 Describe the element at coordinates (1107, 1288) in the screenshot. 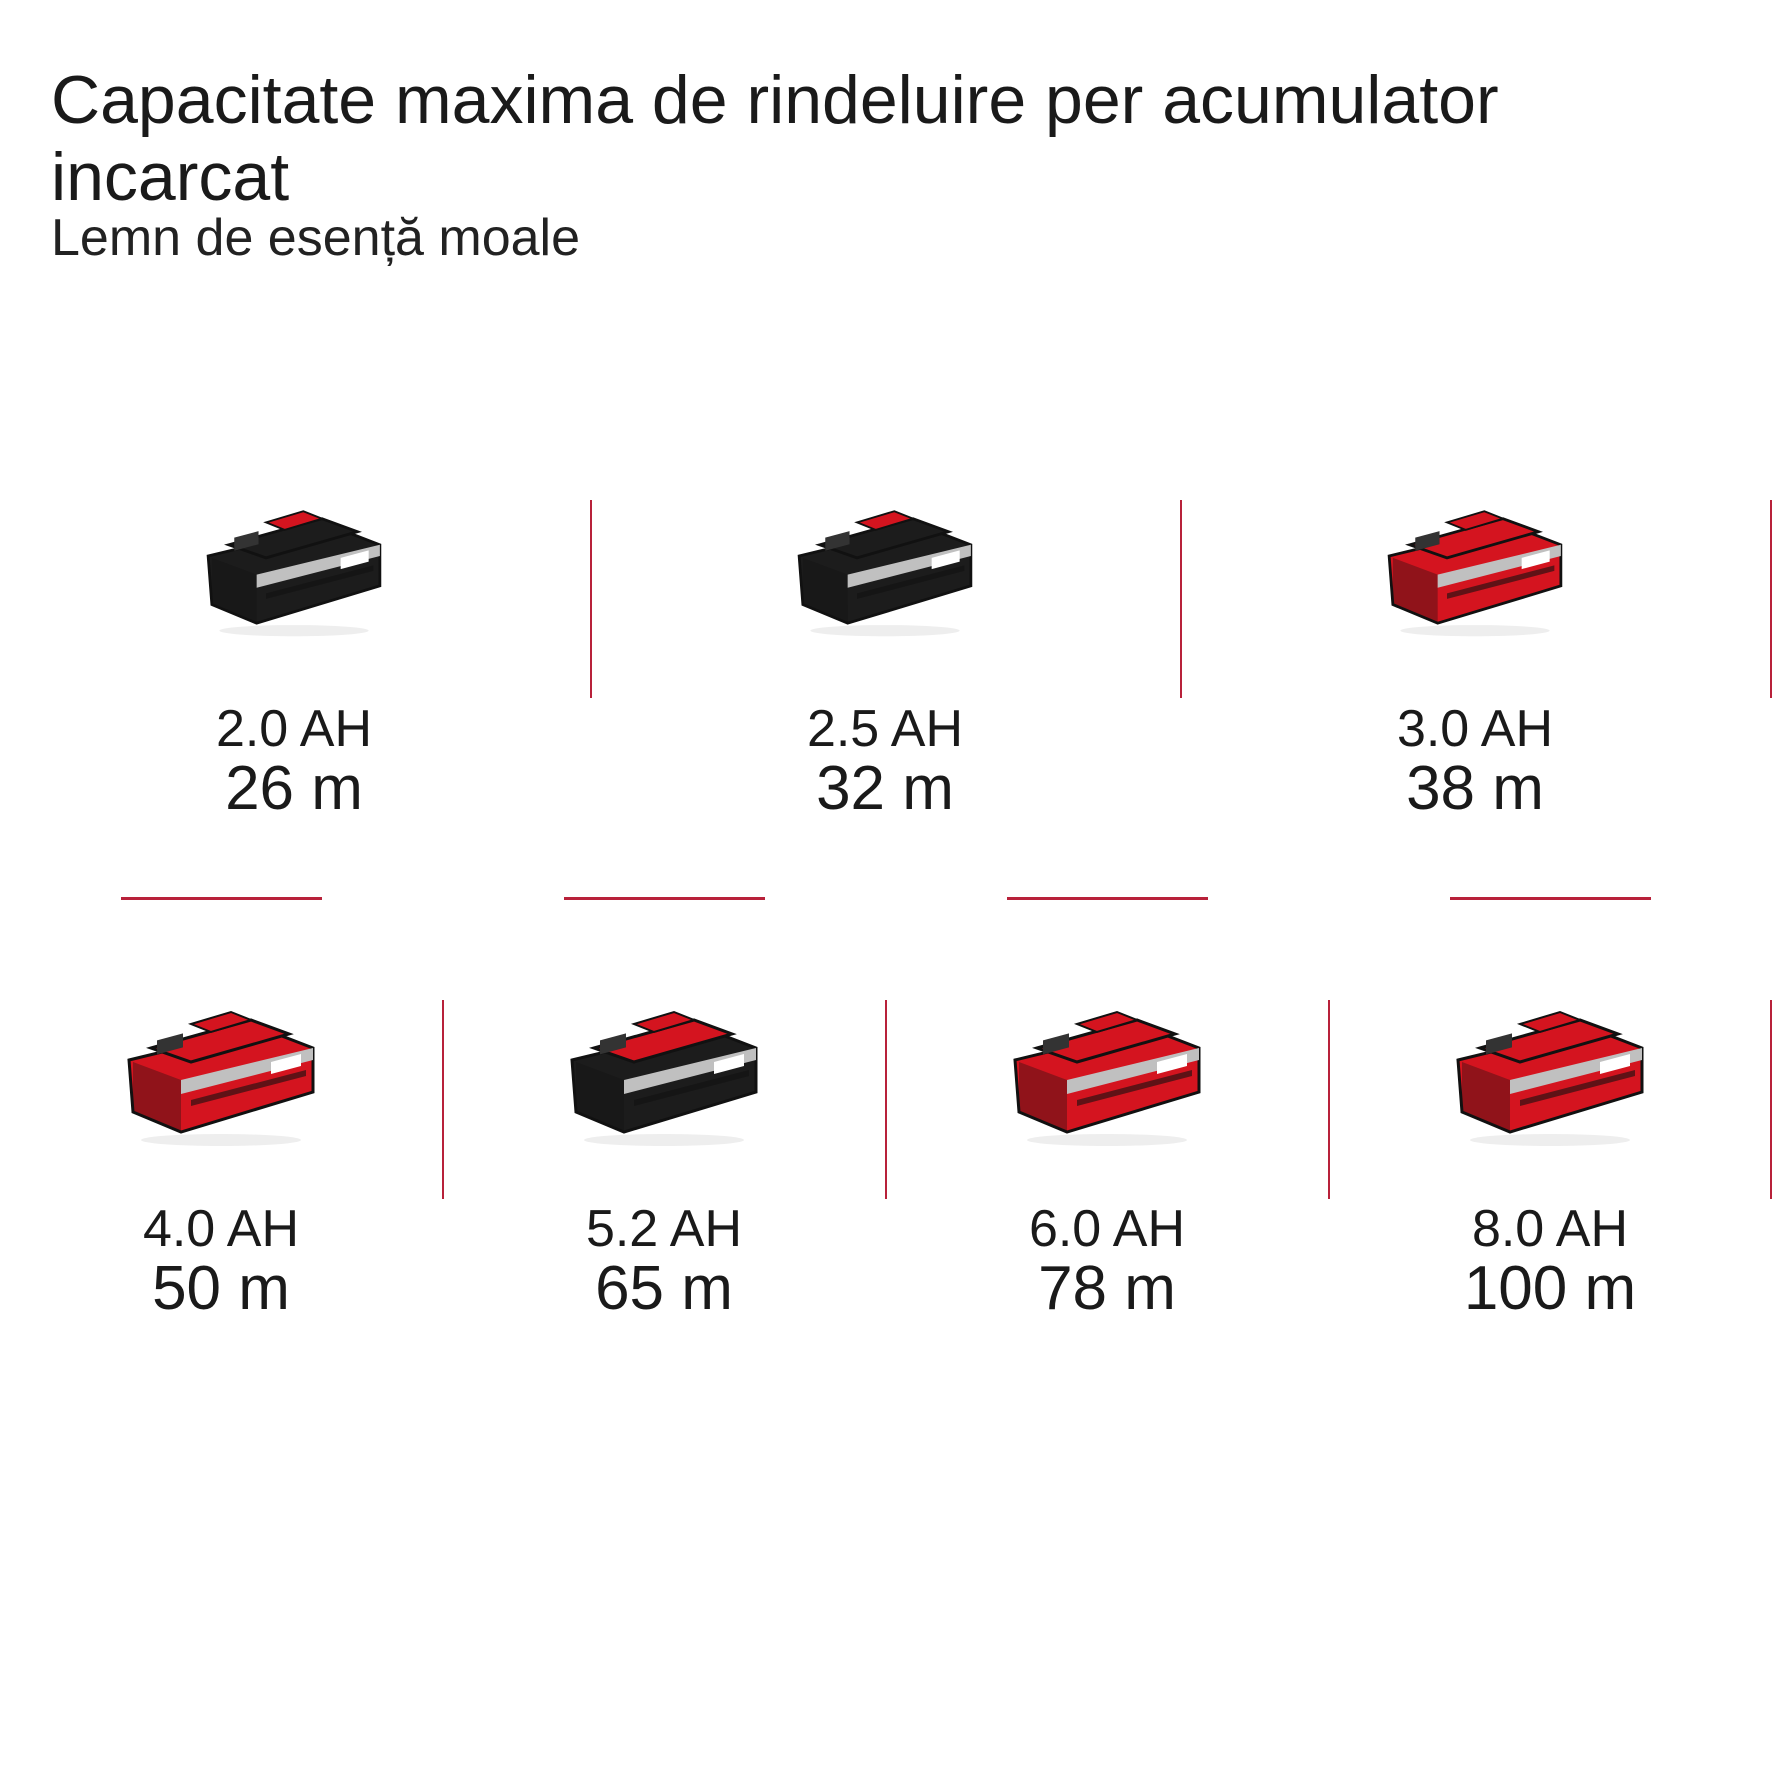

I see `planing-length: 78 m` at that location.